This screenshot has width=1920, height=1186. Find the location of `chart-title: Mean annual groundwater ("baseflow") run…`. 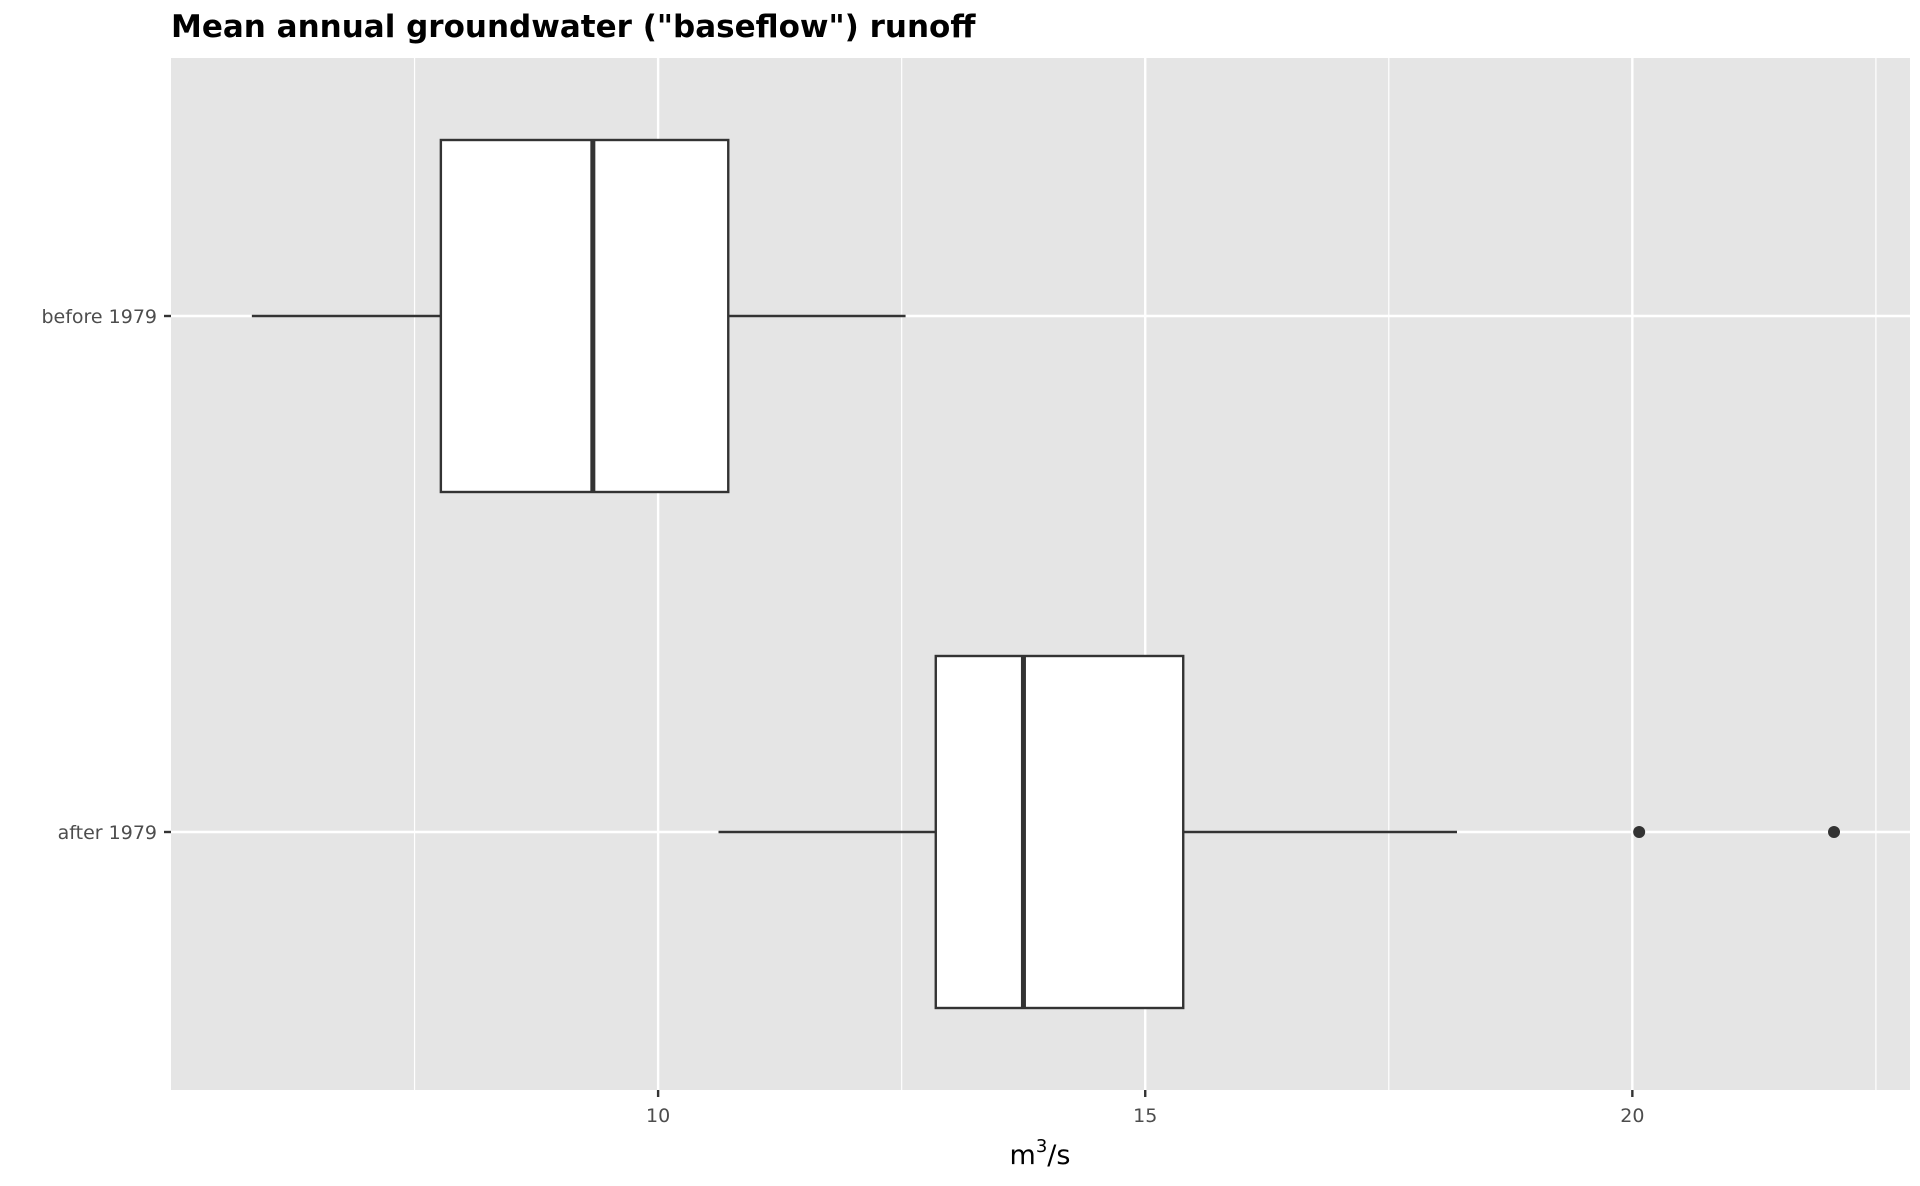

chart-title: Mean annual groundwater ("baseflow") run… is located at coordinates (573, 27).